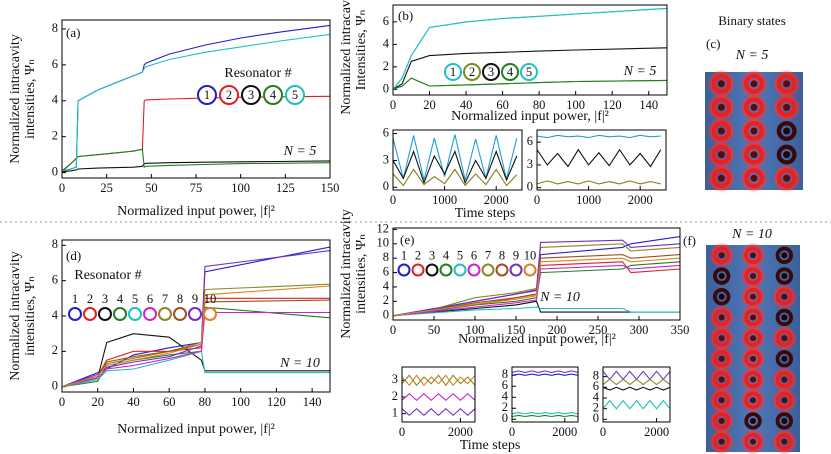  Describe the element at coordinates (135, 299) in the screenshot. I see `resonator-number: 5` at that location.